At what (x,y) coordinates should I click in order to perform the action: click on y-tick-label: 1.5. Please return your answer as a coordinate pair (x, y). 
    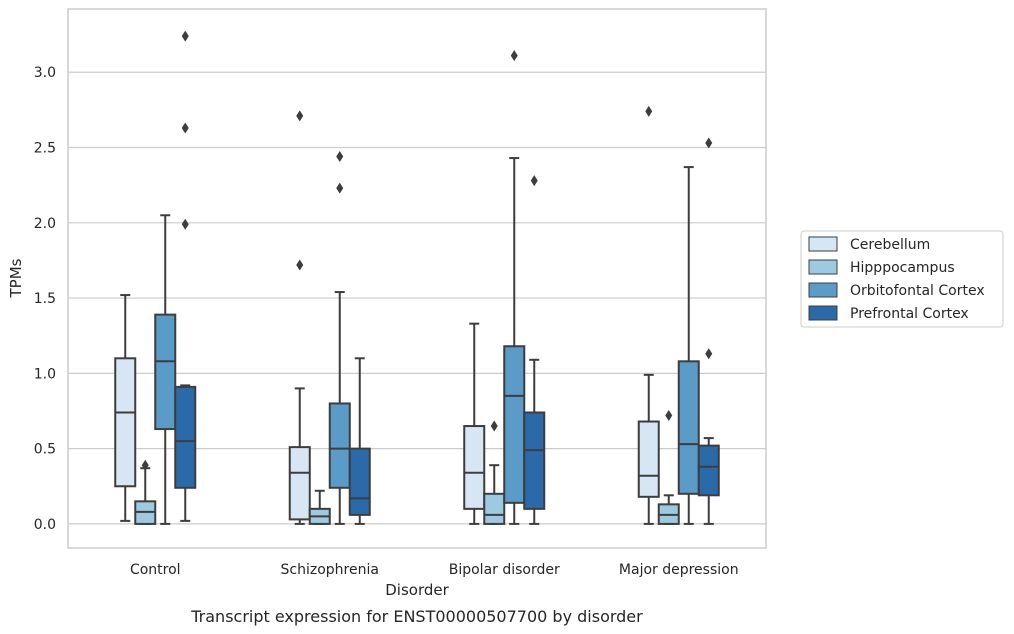
    Looking at the image, I should click on (45, 299).